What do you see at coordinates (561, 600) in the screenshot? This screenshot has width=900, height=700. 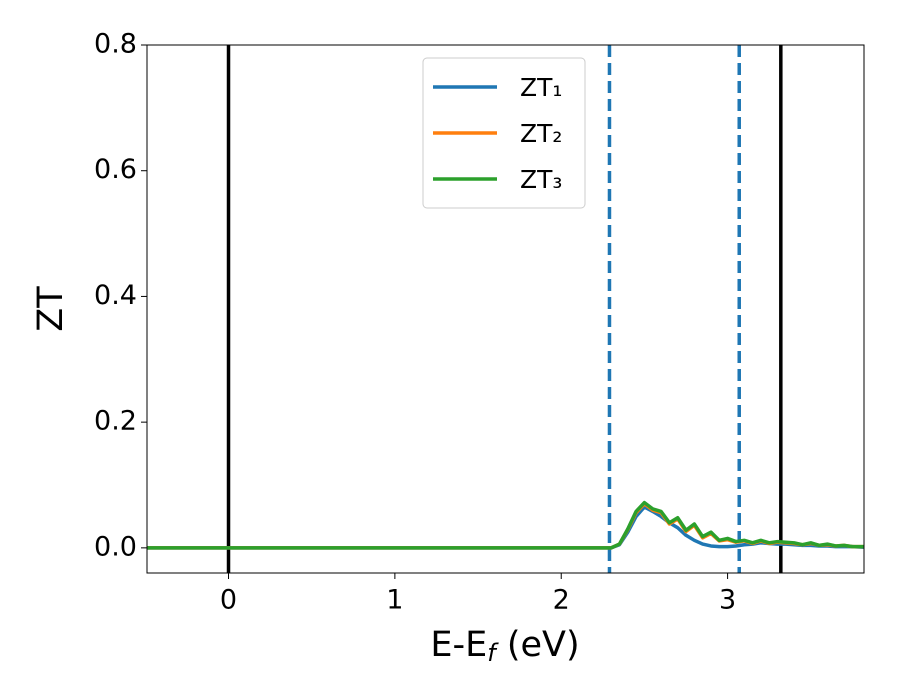 I see `x-tick-label: 2` at bounding box center [561, 600].